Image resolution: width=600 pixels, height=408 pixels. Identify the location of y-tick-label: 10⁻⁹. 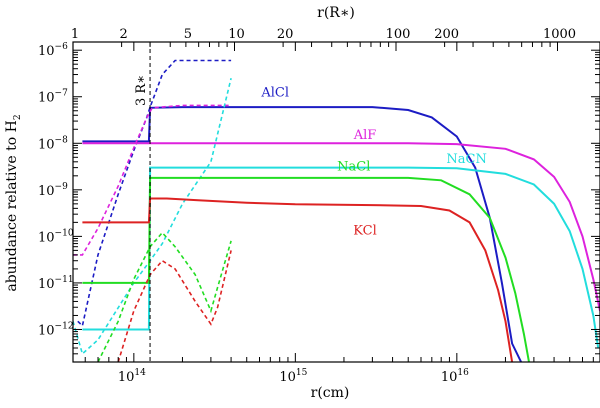
(53, 190).